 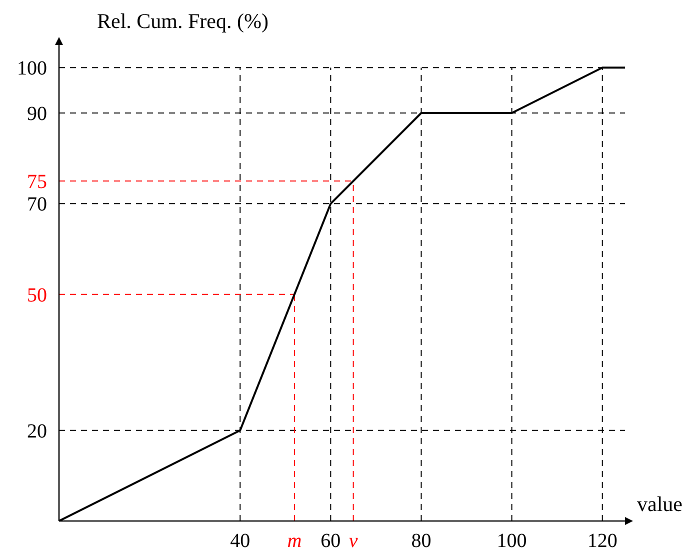 What do you see at coordinates (32, 69) in the screenshot?
I see `y-tick-label: 100` at bounding box center [32, 69].